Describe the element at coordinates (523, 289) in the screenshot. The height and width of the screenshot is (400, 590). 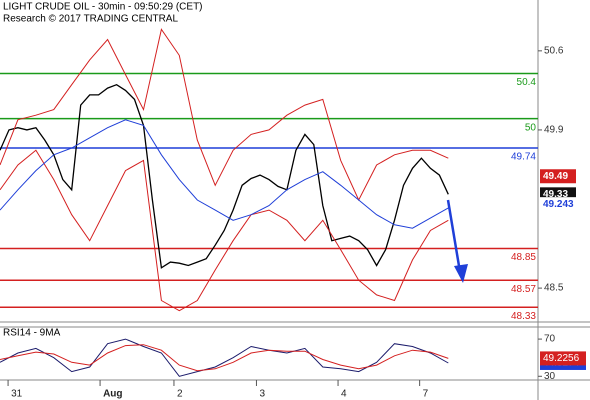
I see `level-label: 48.57` at that location.